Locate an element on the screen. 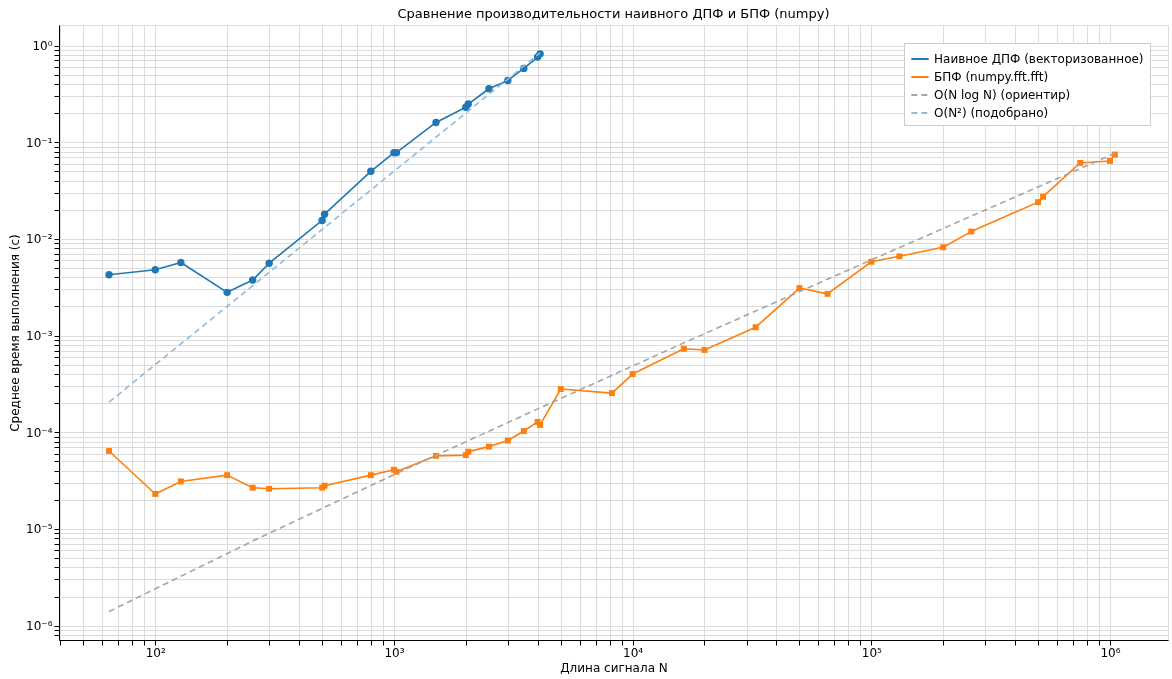 The width and height of the screenshot is (1172, 679). legend-label: O(N²) (подобрано) is located at coordinates (991, 113).